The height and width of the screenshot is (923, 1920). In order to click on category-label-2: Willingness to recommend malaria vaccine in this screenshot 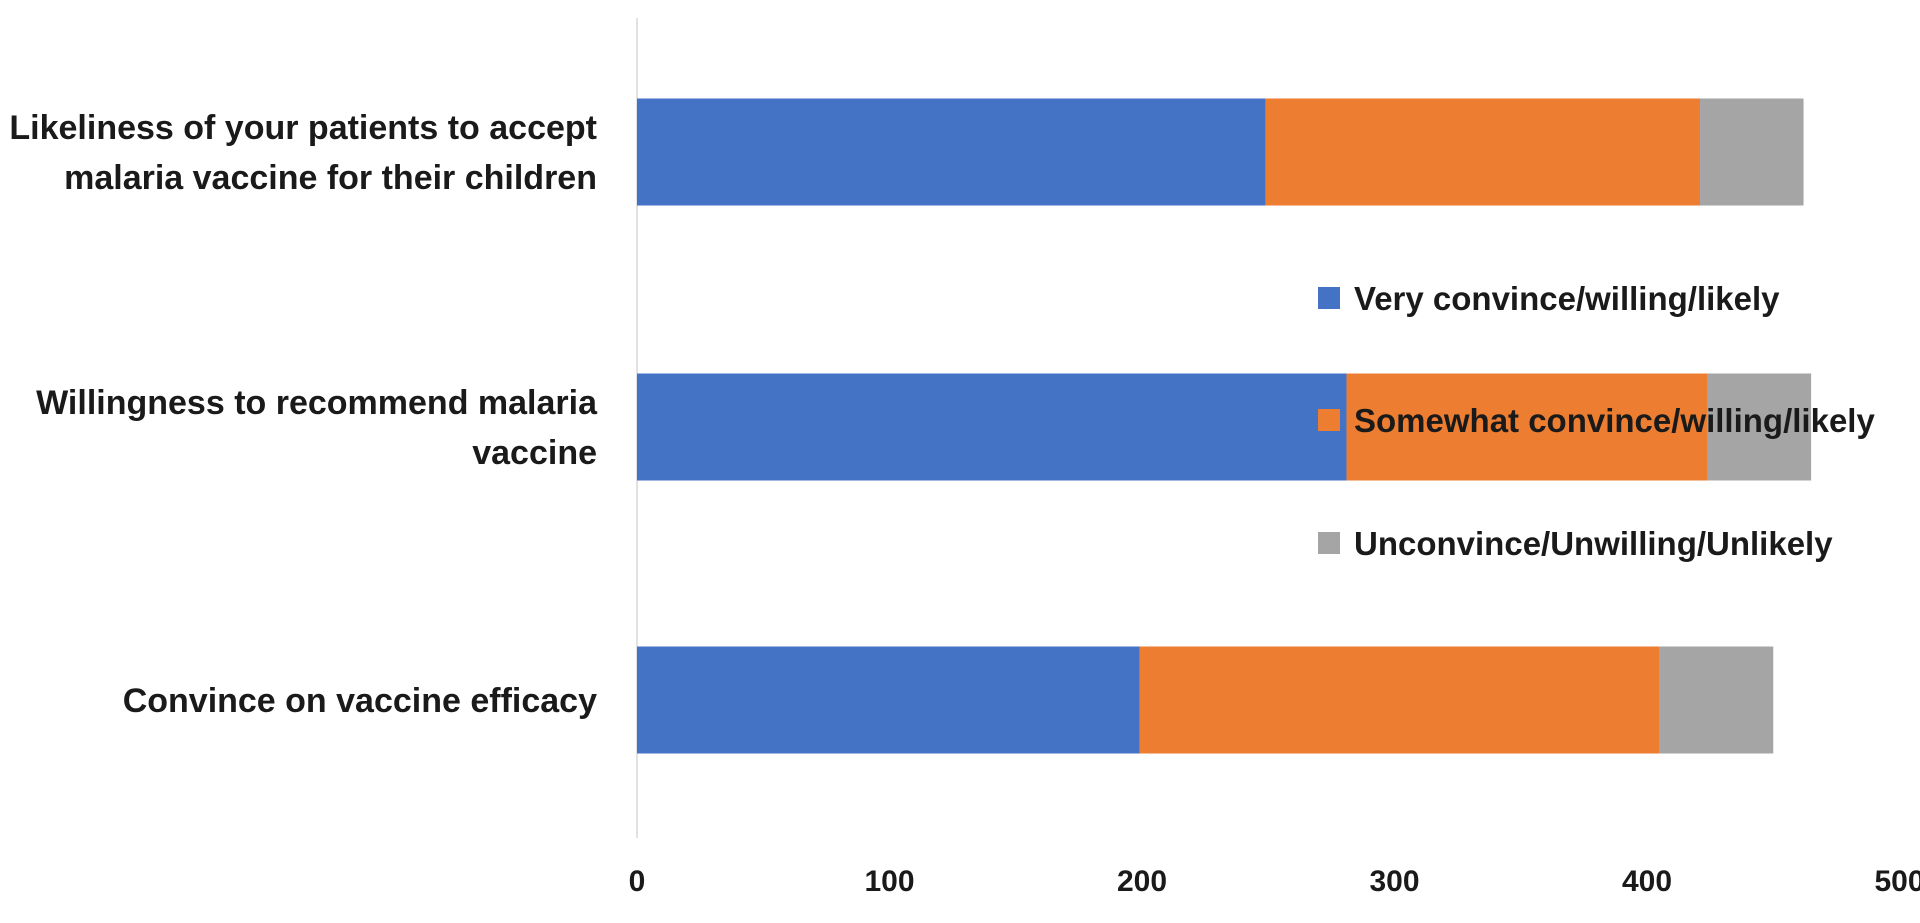, I will do `click(317, 428)`.